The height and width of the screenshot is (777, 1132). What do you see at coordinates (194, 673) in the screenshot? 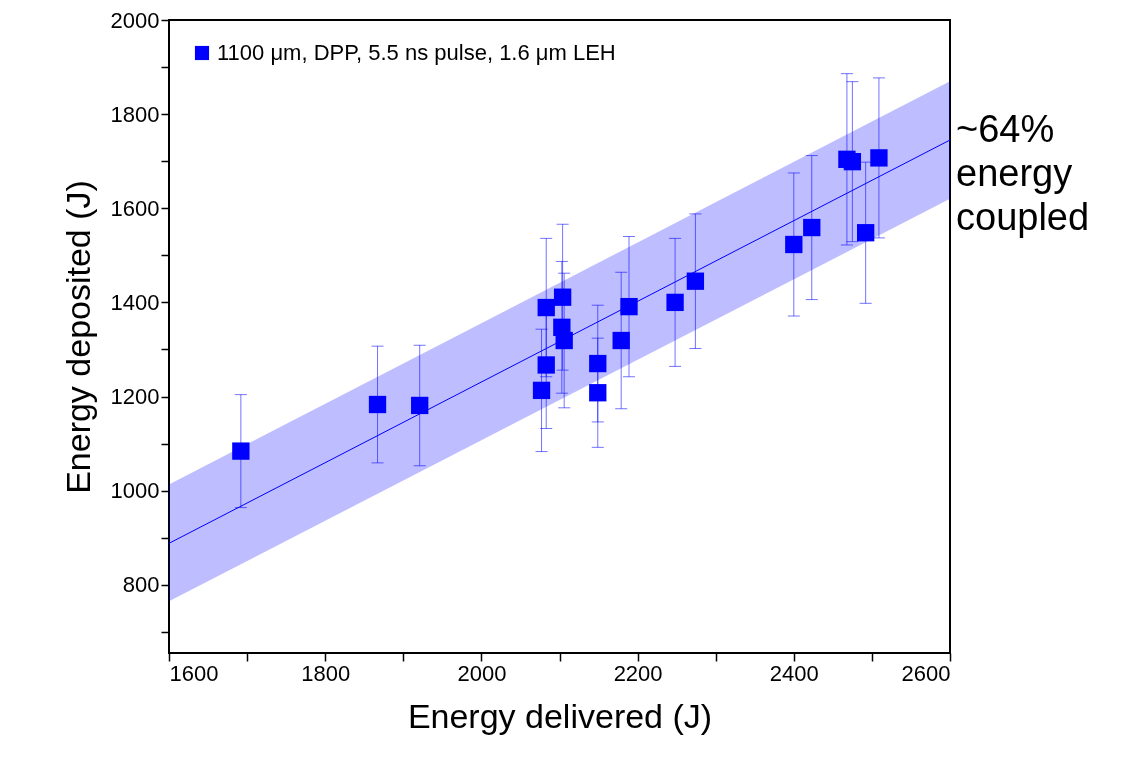
I see `x-tick-label: 1600` at bounding box center [194, 673].